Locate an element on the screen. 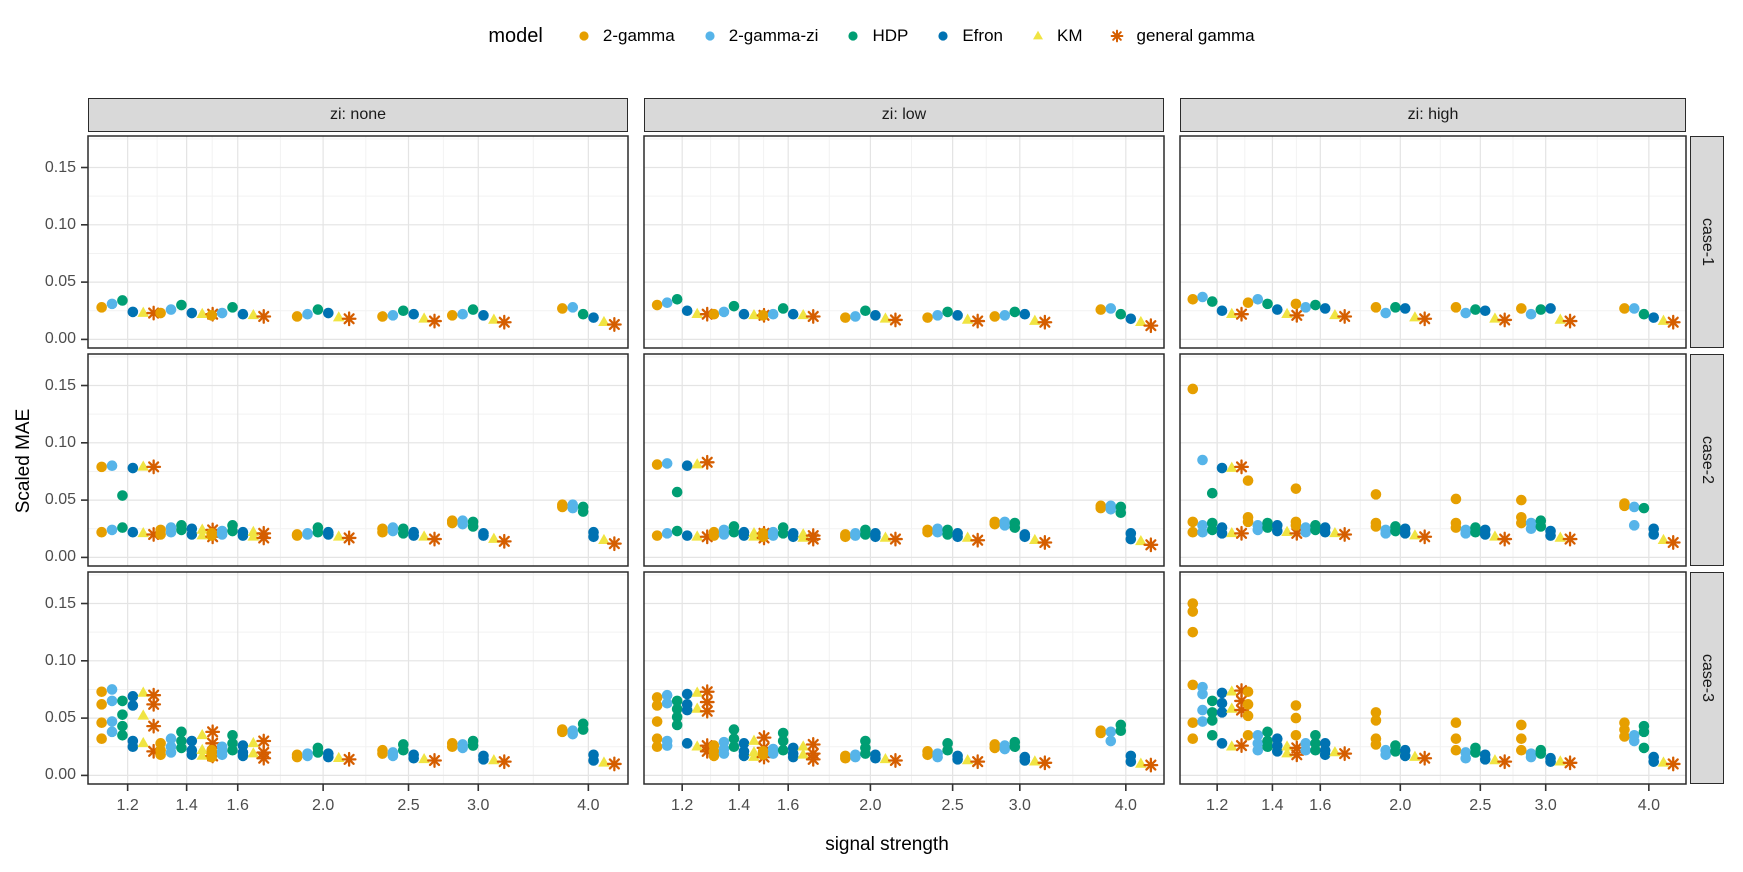 The width and height of the screenshot is (1743, 872). x-tick-label: 2.0 is located at coordinates (1400, 805).